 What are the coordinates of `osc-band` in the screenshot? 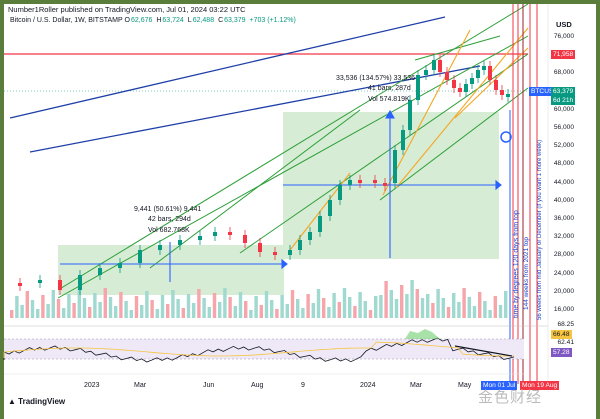 It's located at (264, 349).